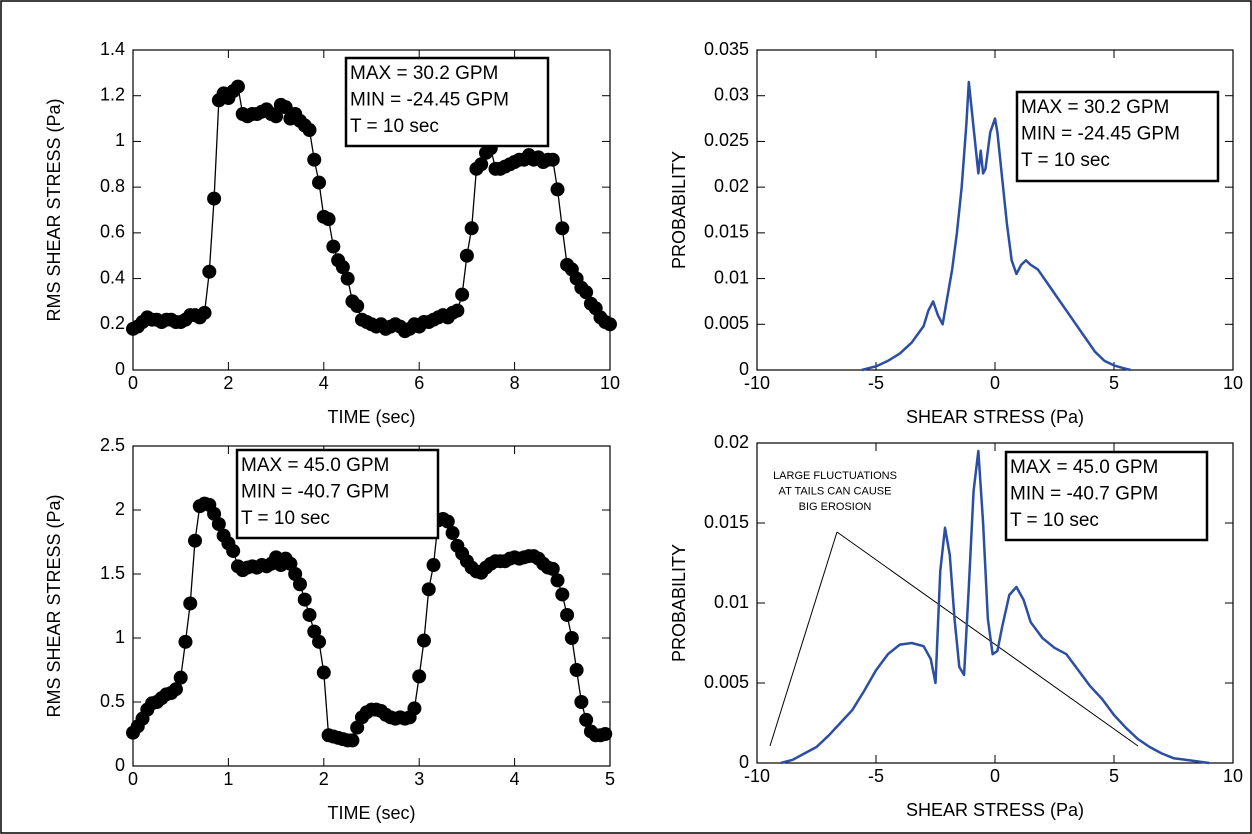 The width and height of the screenshot is (1252, 834). Describe the element at coordinates (987, 639) in the screenshot. I see `pointer-line` at that location.